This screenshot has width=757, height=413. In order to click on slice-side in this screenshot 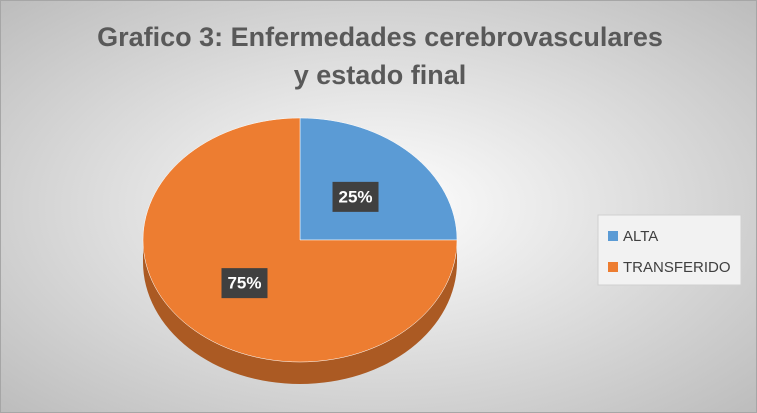, I will do `click(300, 312)`.